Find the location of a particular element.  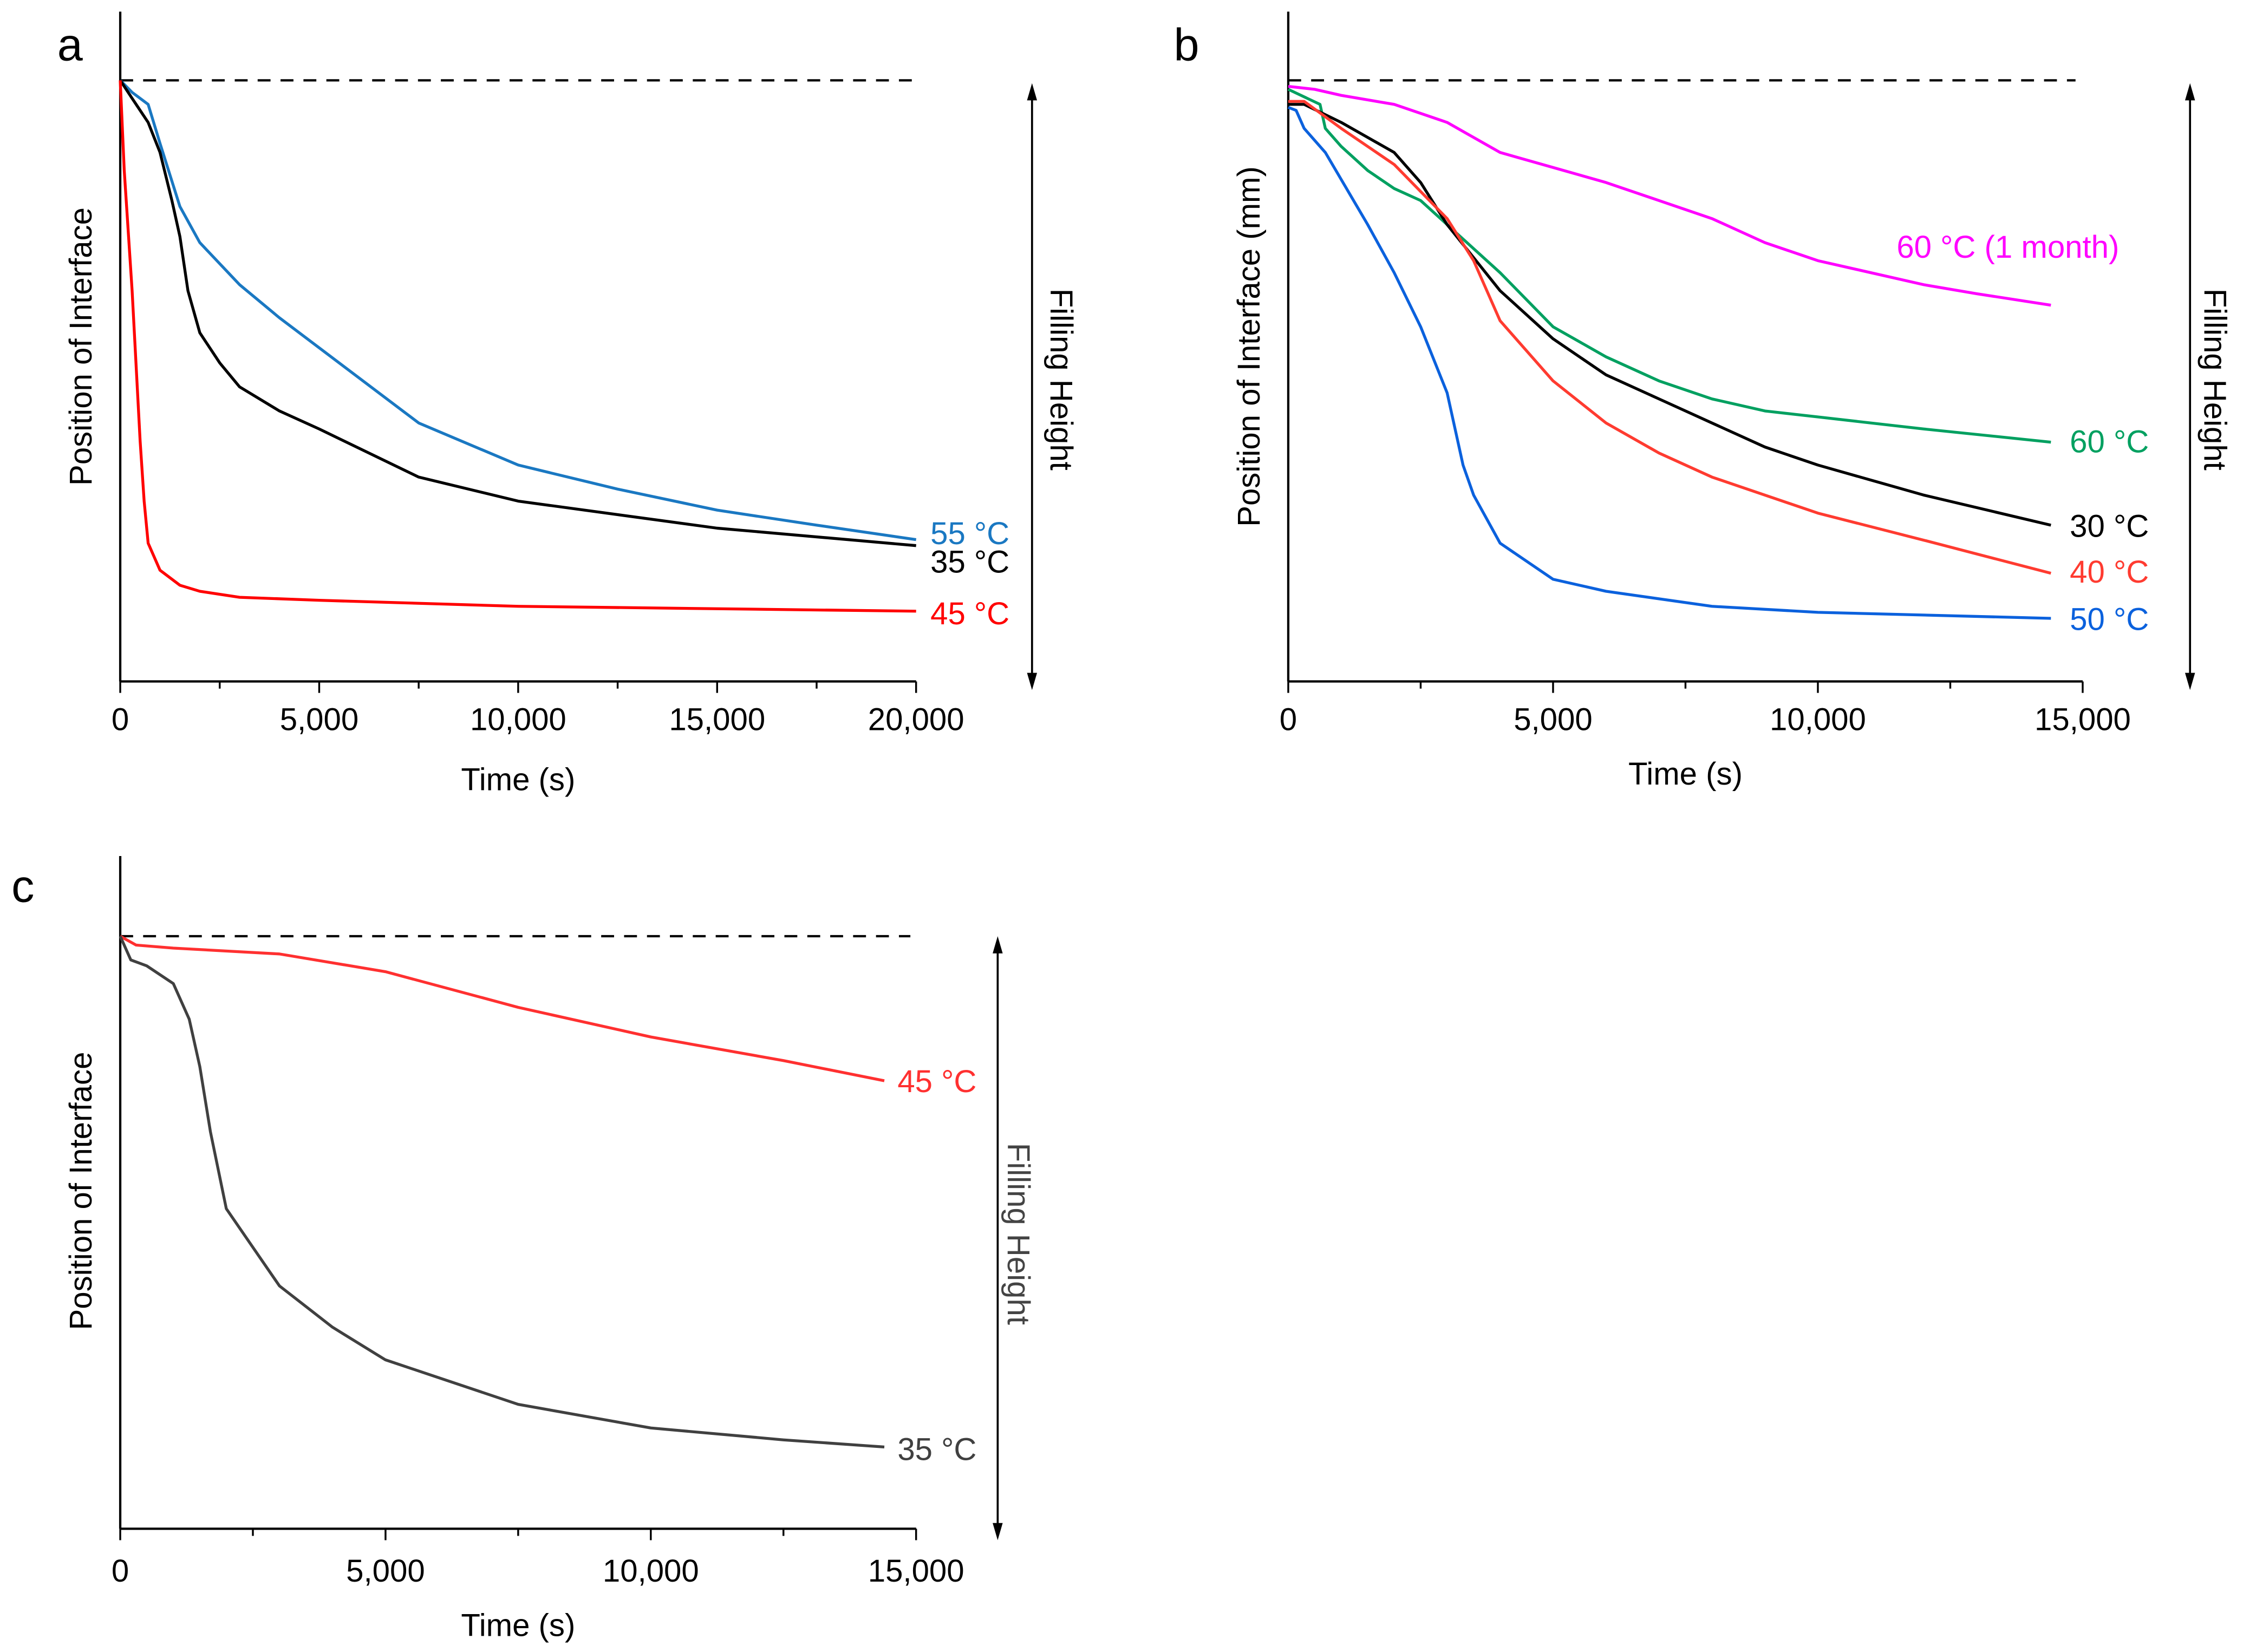

panel-letter: a is located at coordinates (70, 44).